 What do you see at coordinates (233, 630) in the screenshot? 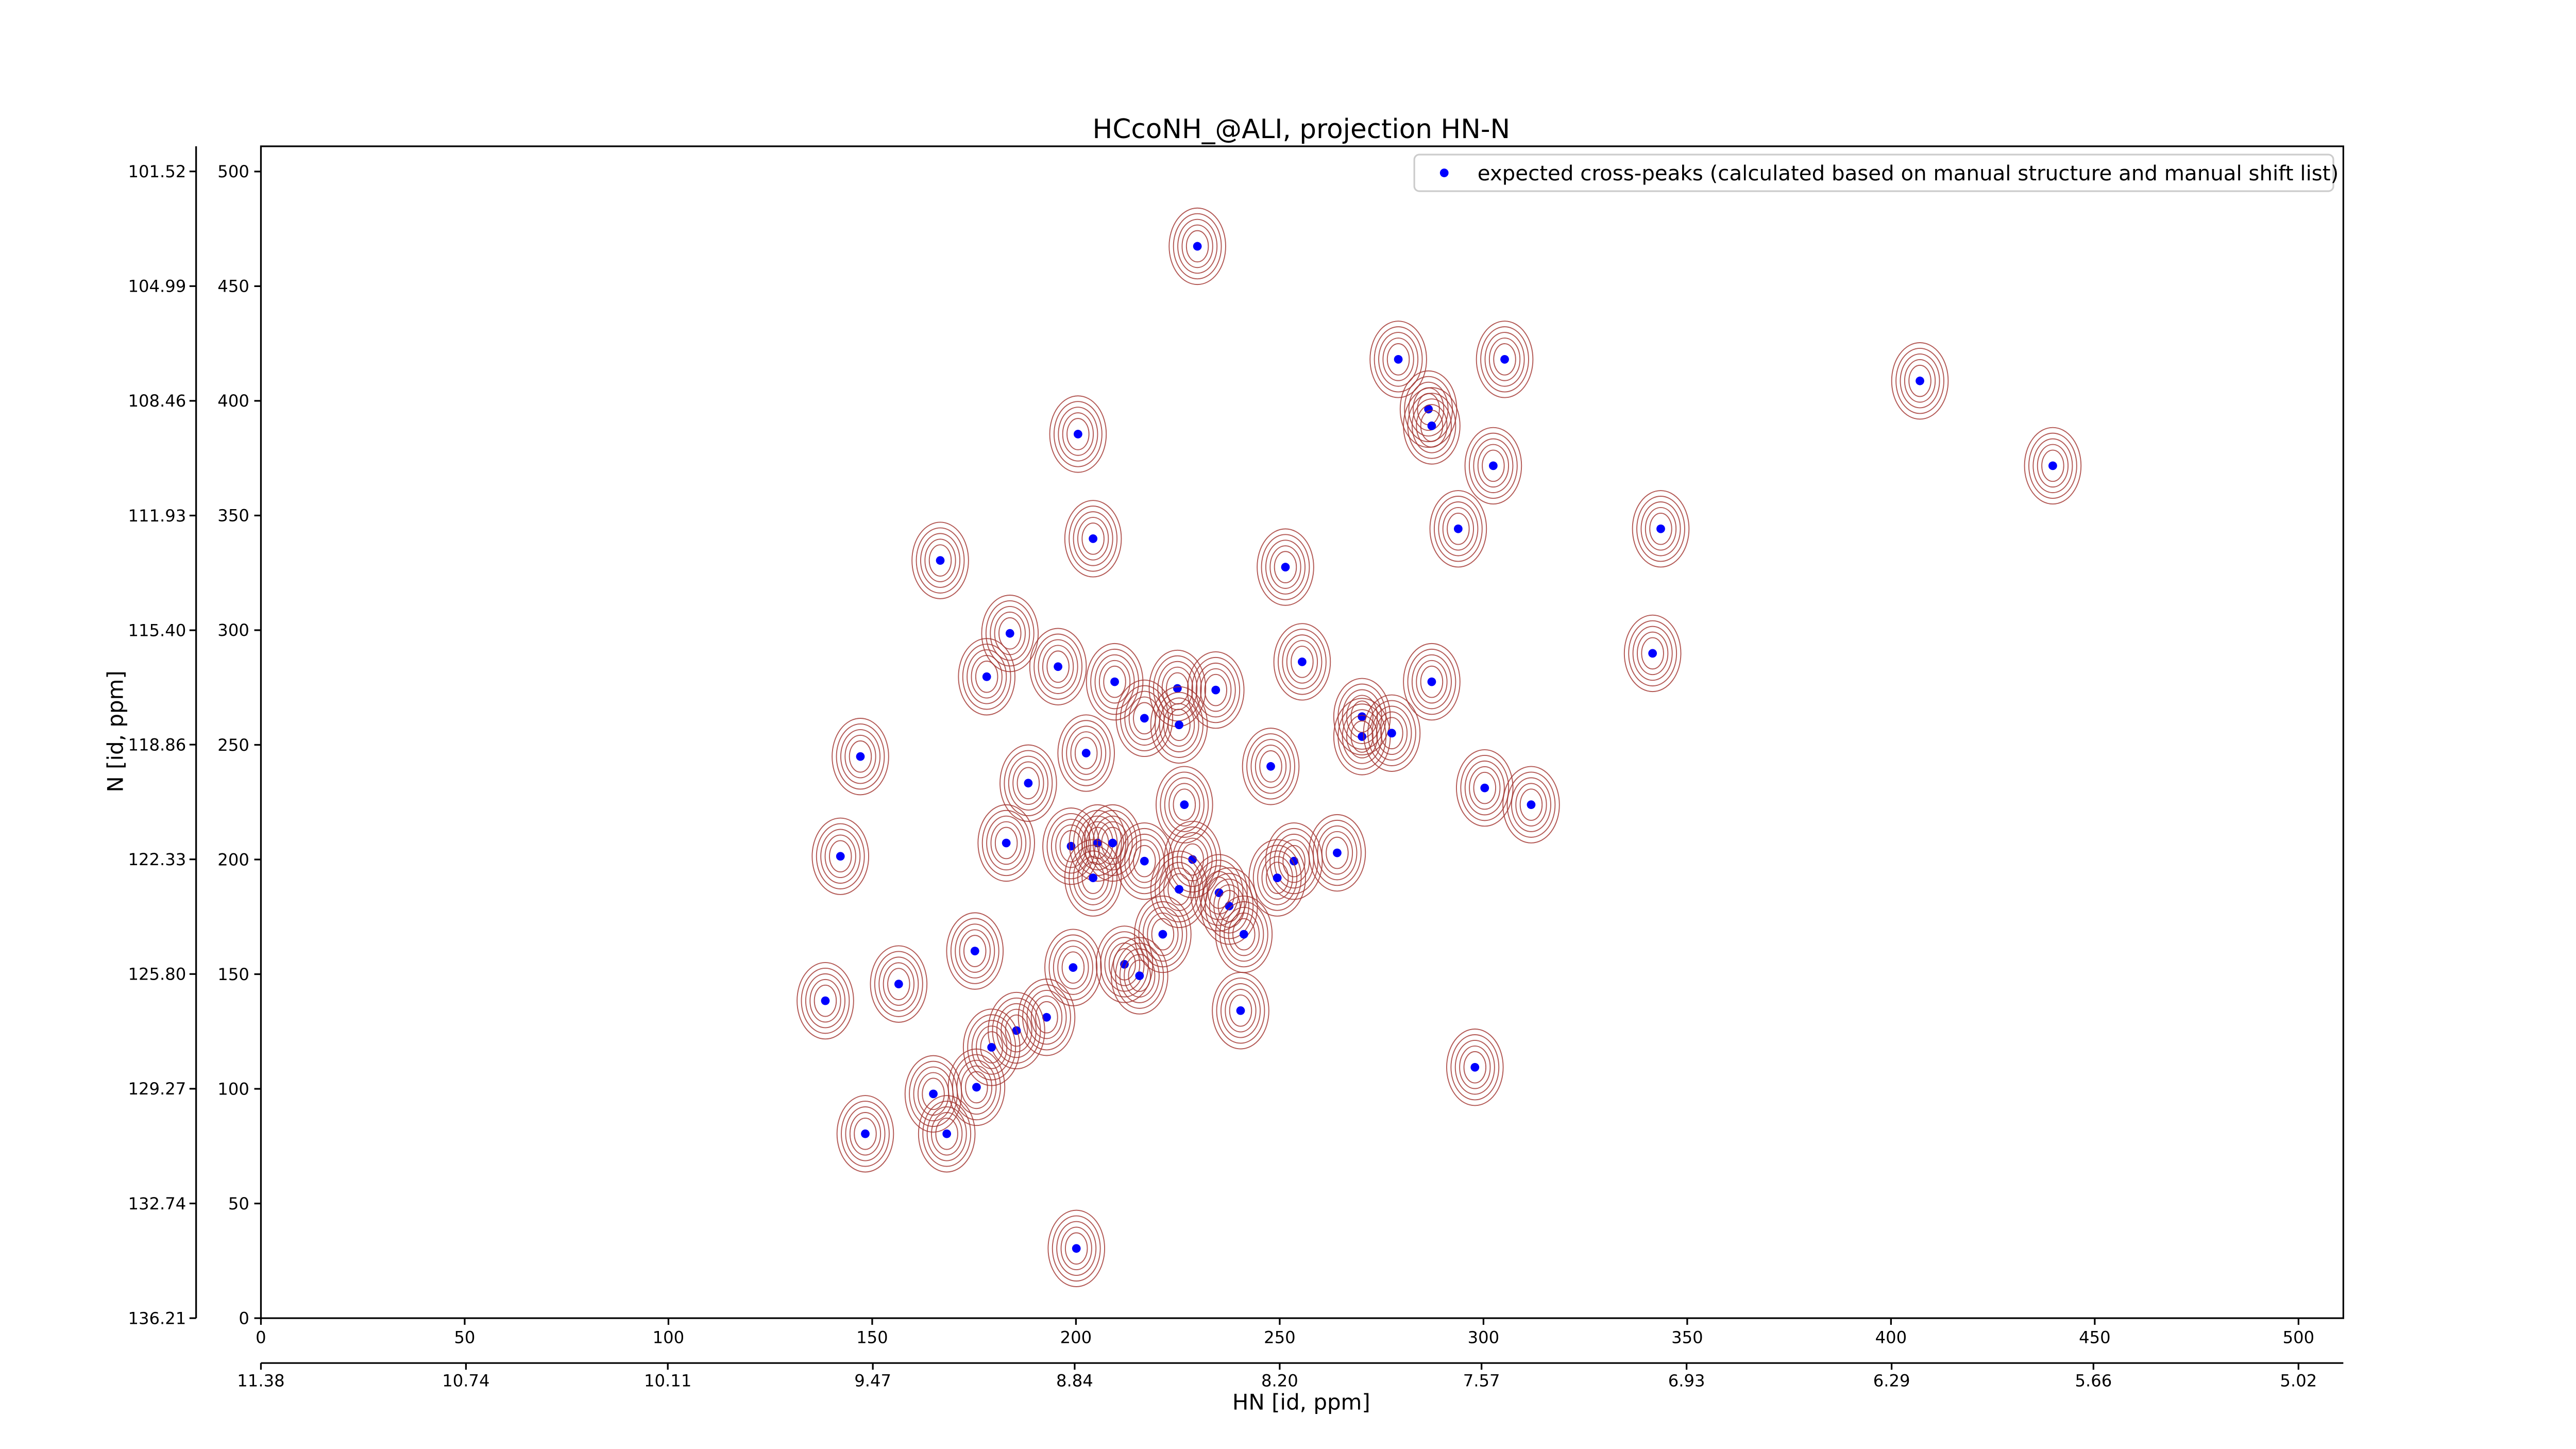
I see `y-tick-label: 300` at bounding box center [233, 630].